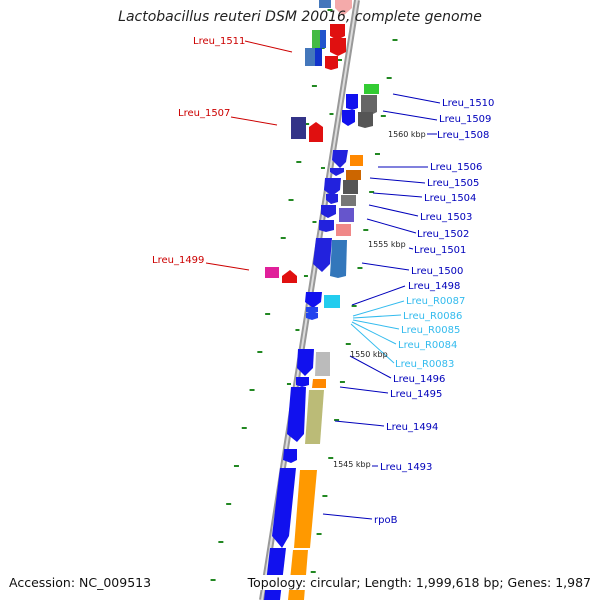  I want to click on left-labels: Lreu_1511 Lreu_1507 Lreu_1499, so click(198, 151).